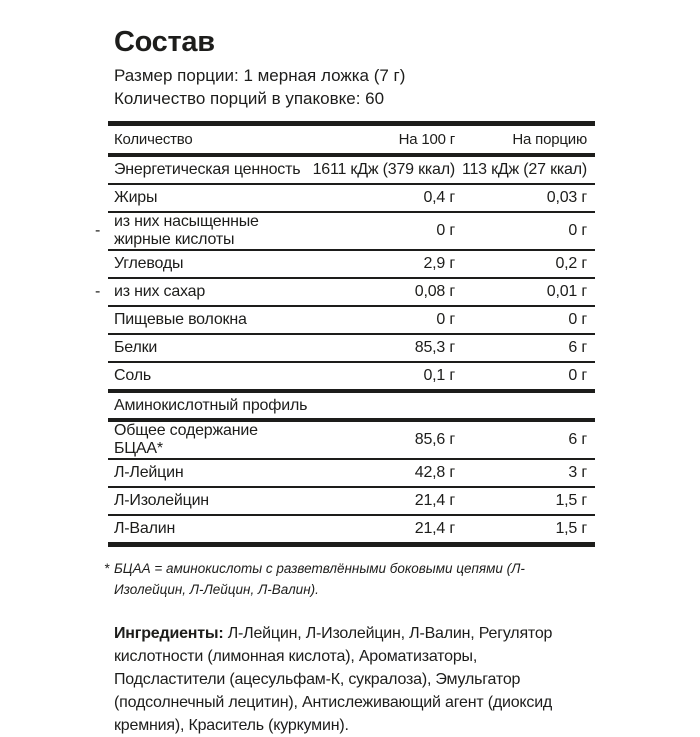 The image size is (700, 737). Describe the element at coordinates (351, 321) in the screenshot. I see `table-row: Пищевые волокна 0 г 0 г` at that location.